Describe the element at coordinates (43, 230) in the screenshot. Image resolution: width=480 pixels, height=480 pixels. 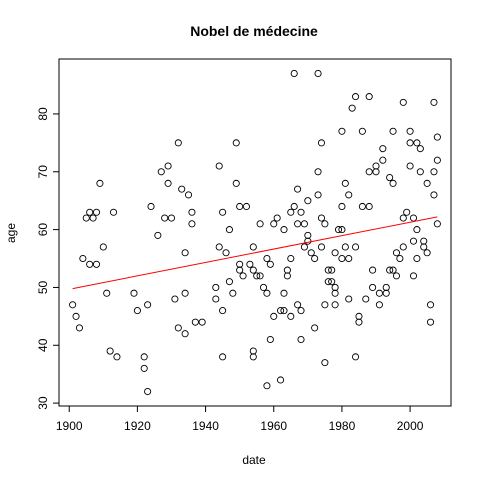
I see `y-tick-label: 60` at that location.